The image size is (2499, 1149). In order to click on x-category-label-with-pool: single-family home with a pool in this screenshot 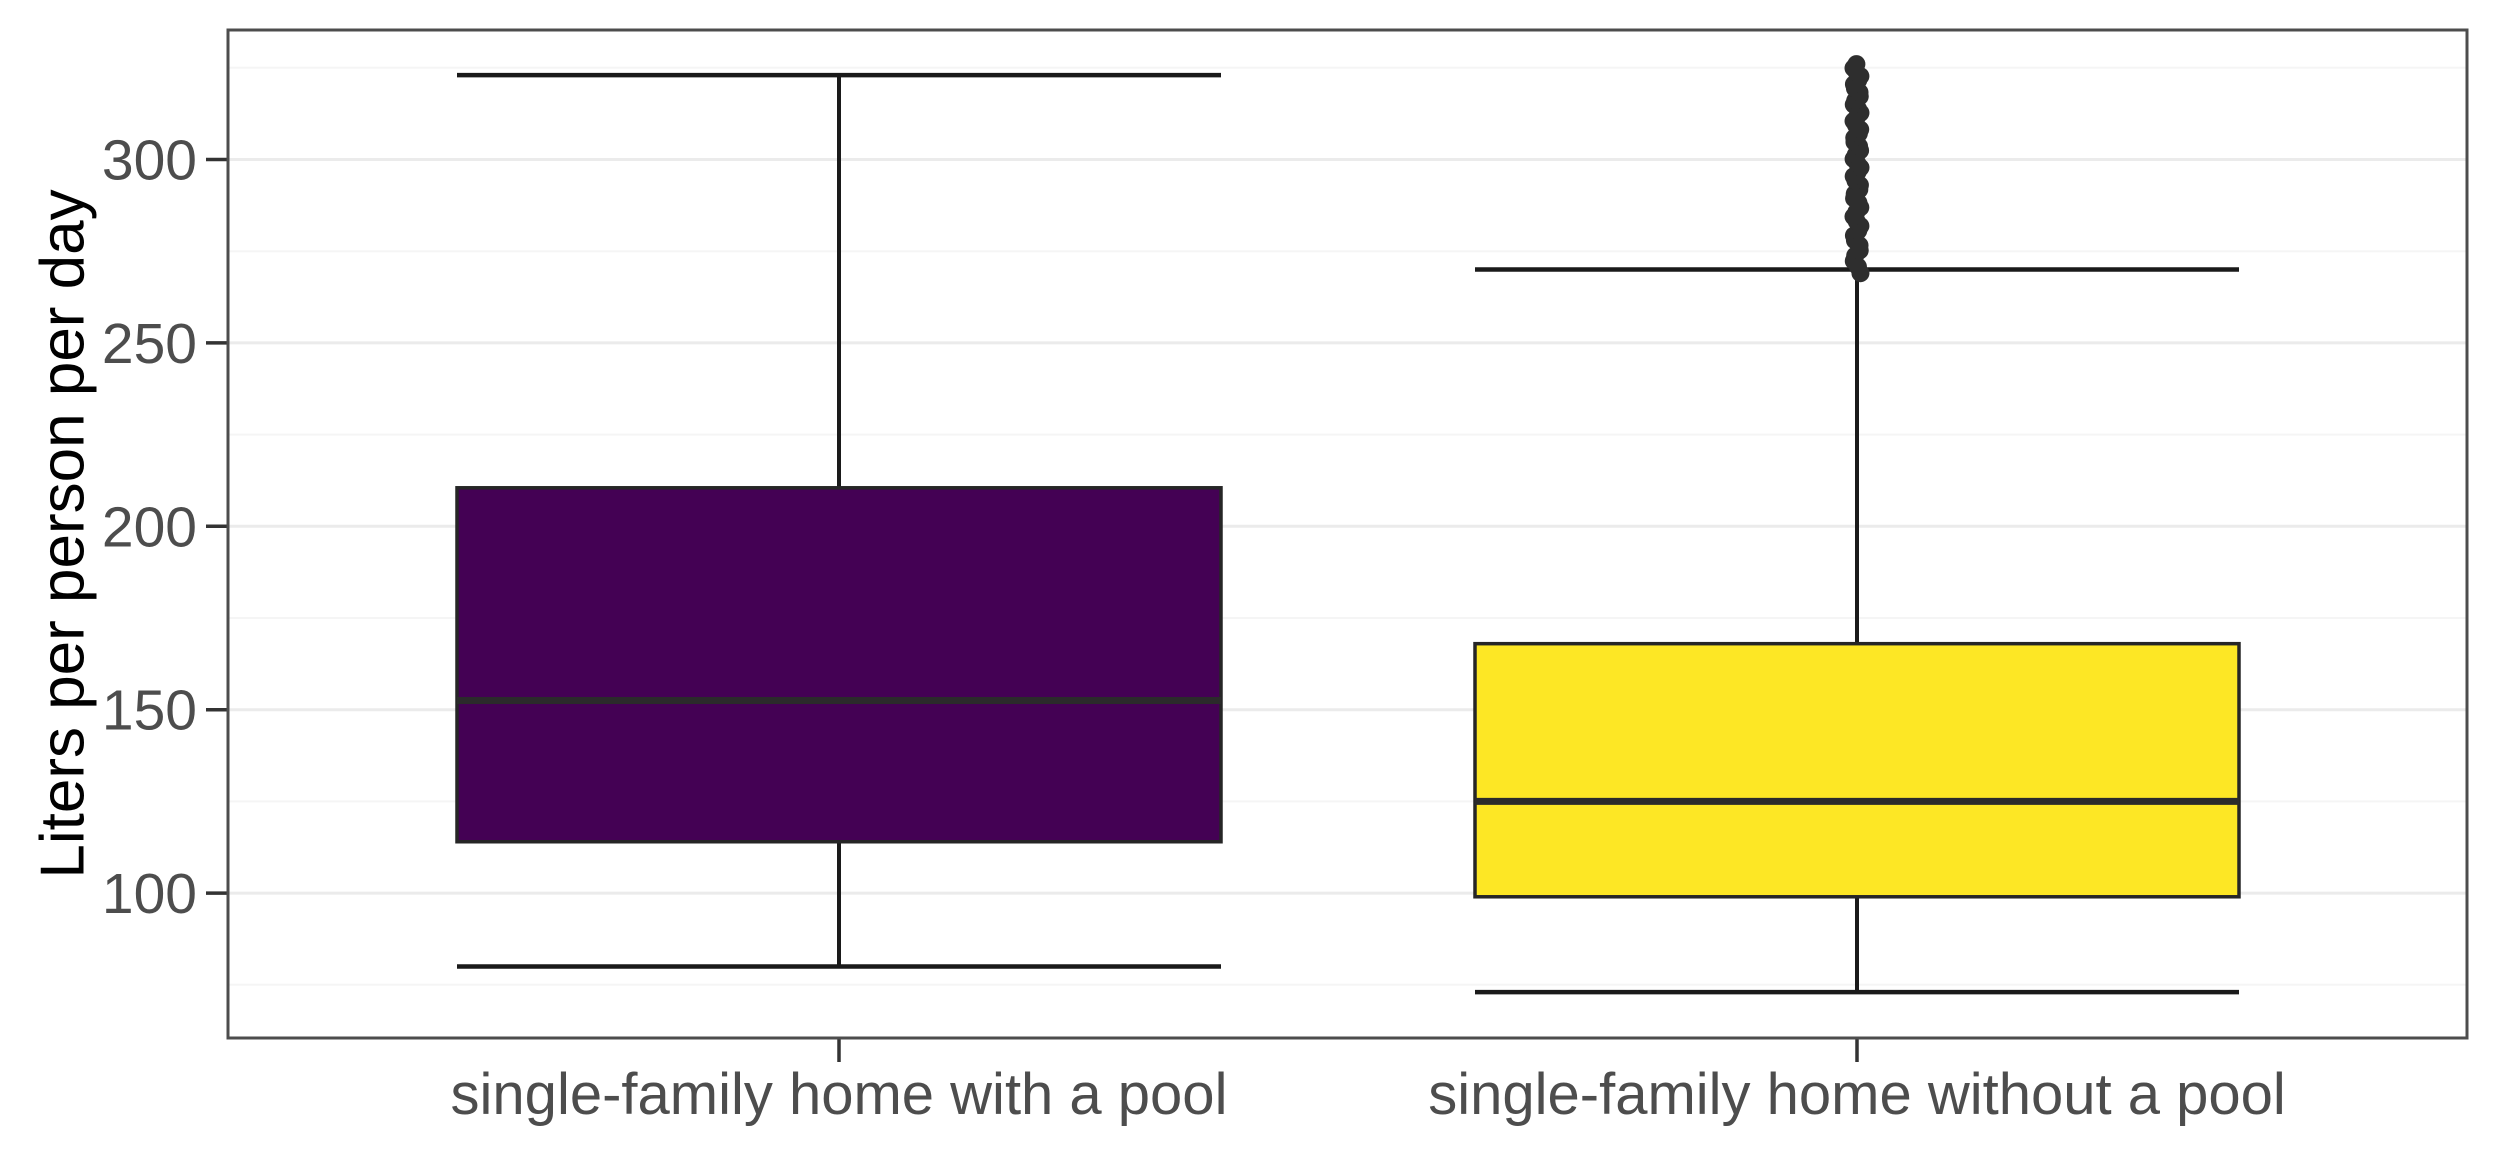, I will do `click(839, 1094)`.